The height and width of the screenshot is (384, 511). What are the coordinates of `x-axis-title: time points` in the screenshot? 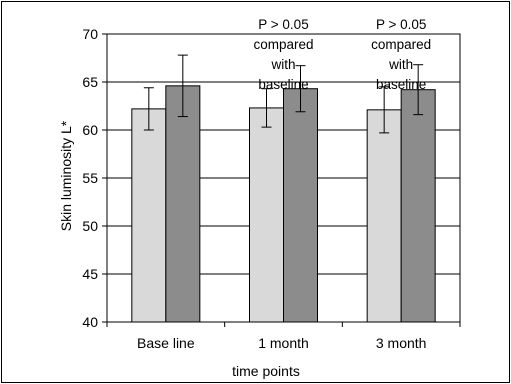 It's located at (266, 371).